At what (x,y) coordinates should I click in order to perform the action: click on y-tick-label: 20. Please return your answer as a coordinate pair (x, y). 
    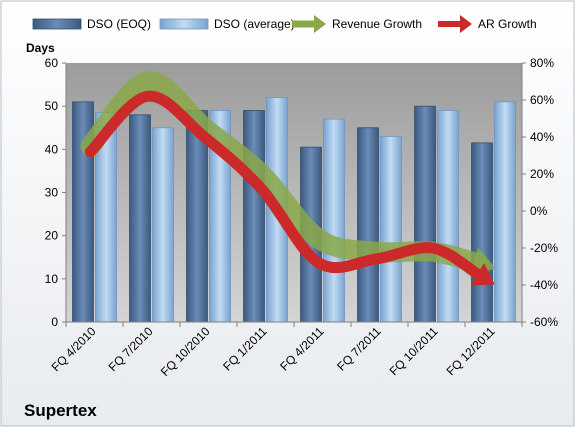
    Looking at the image, I should click on (52, 236).